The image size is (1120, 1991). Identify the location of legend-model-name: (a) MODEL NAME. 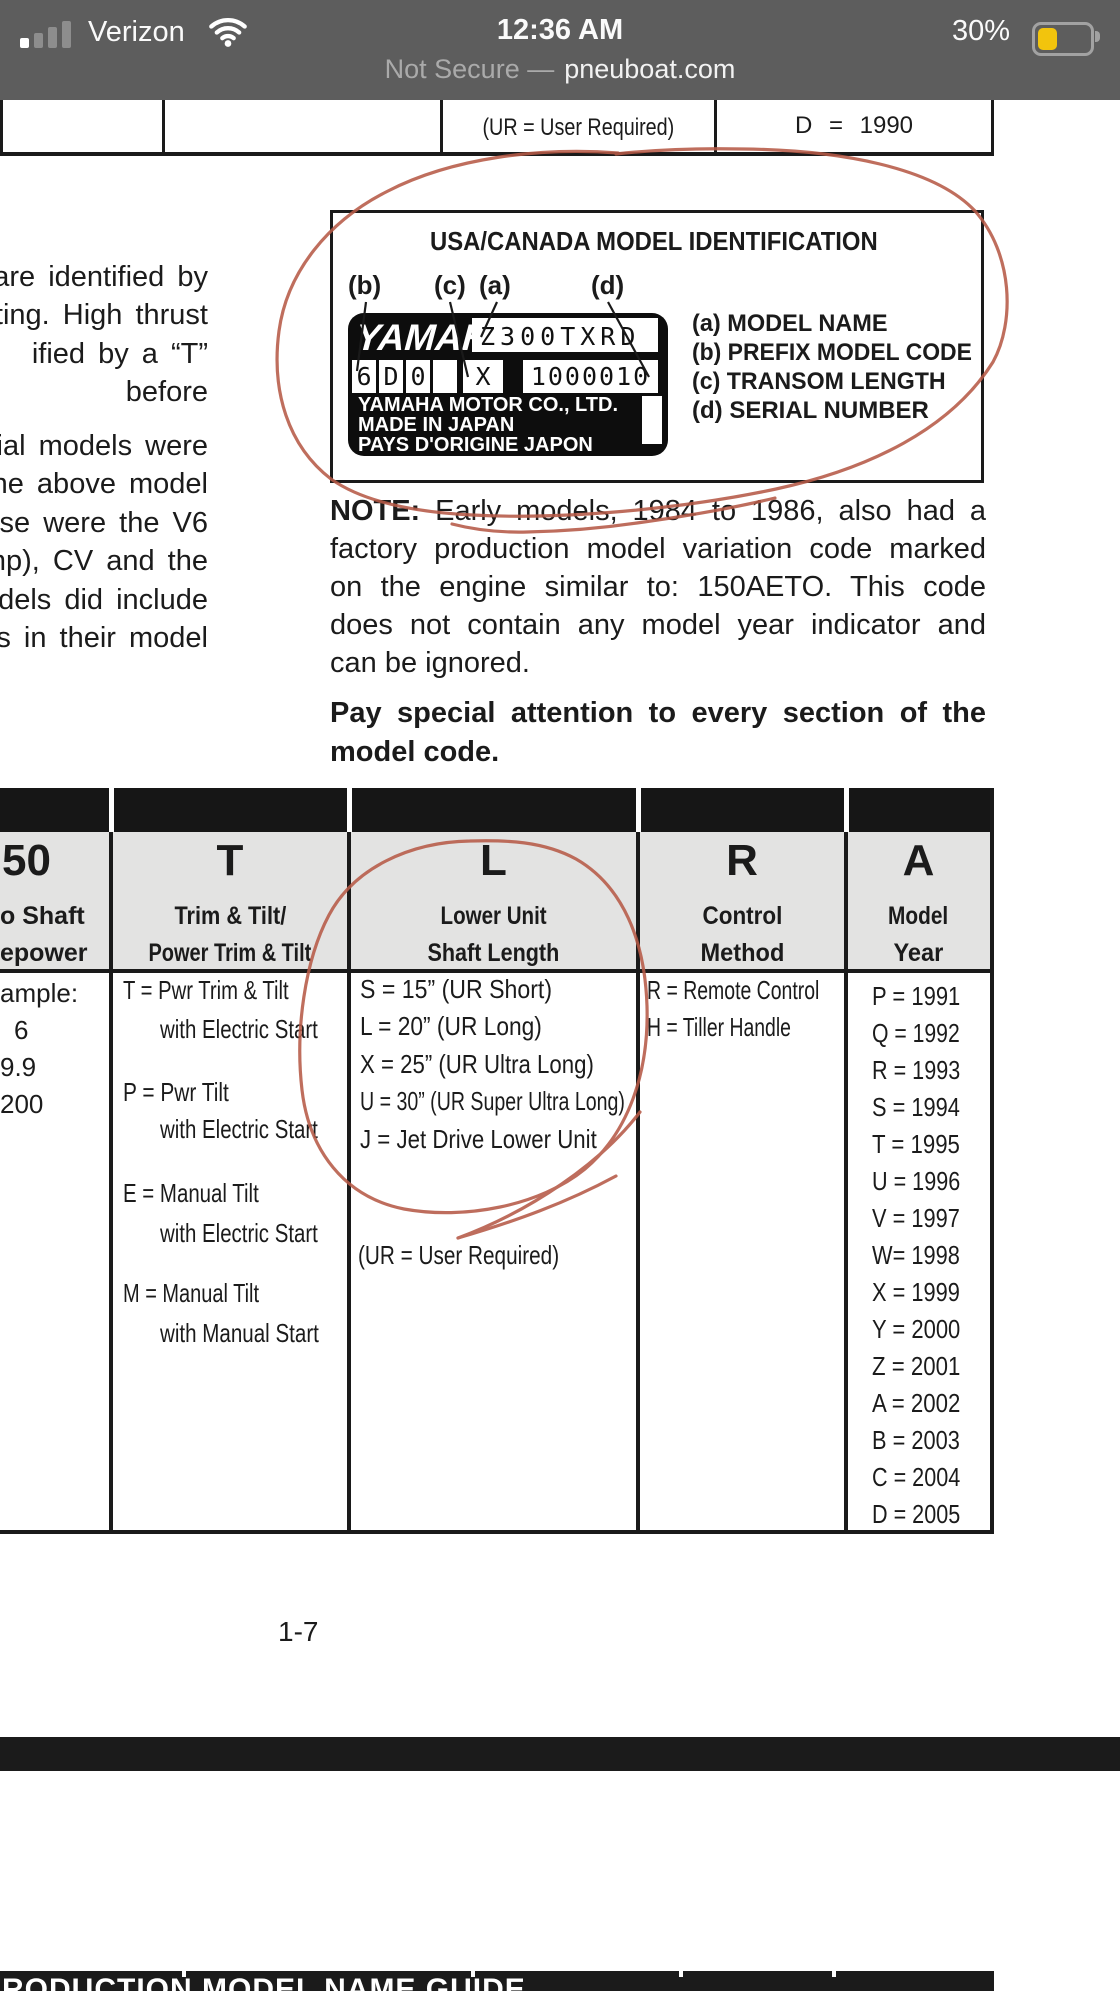
(790, 323).